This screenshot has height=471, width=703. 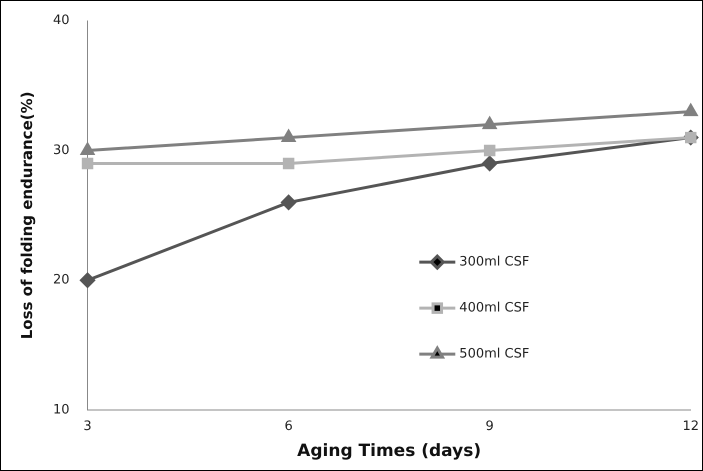 I want to click on x-tick-label: 9, so click(x=490, y=426).